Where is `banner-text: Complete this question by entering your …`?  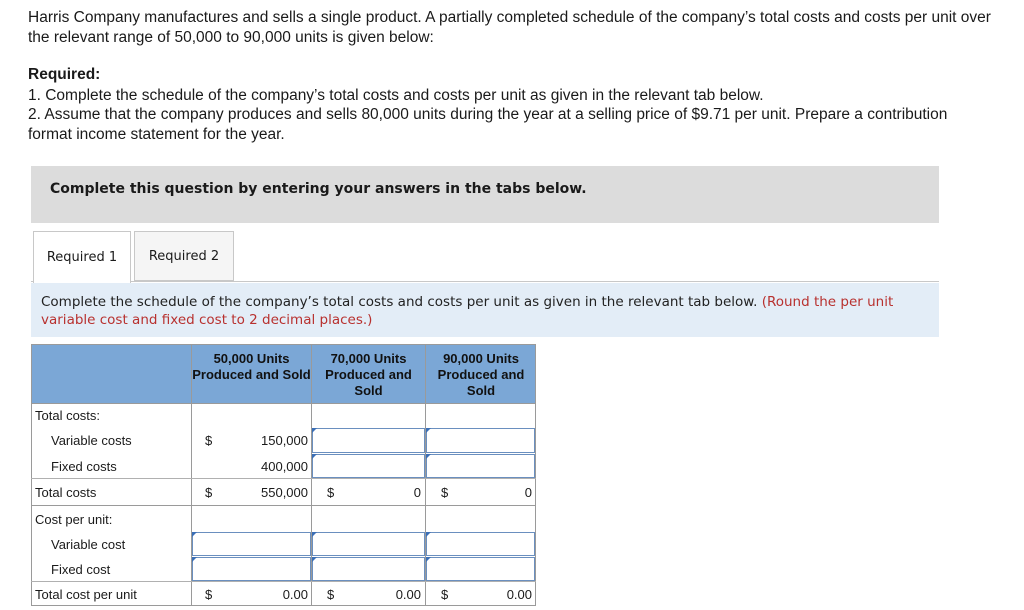 banner-text: Complete this question by entering your … is located at coordinates (318, 189).